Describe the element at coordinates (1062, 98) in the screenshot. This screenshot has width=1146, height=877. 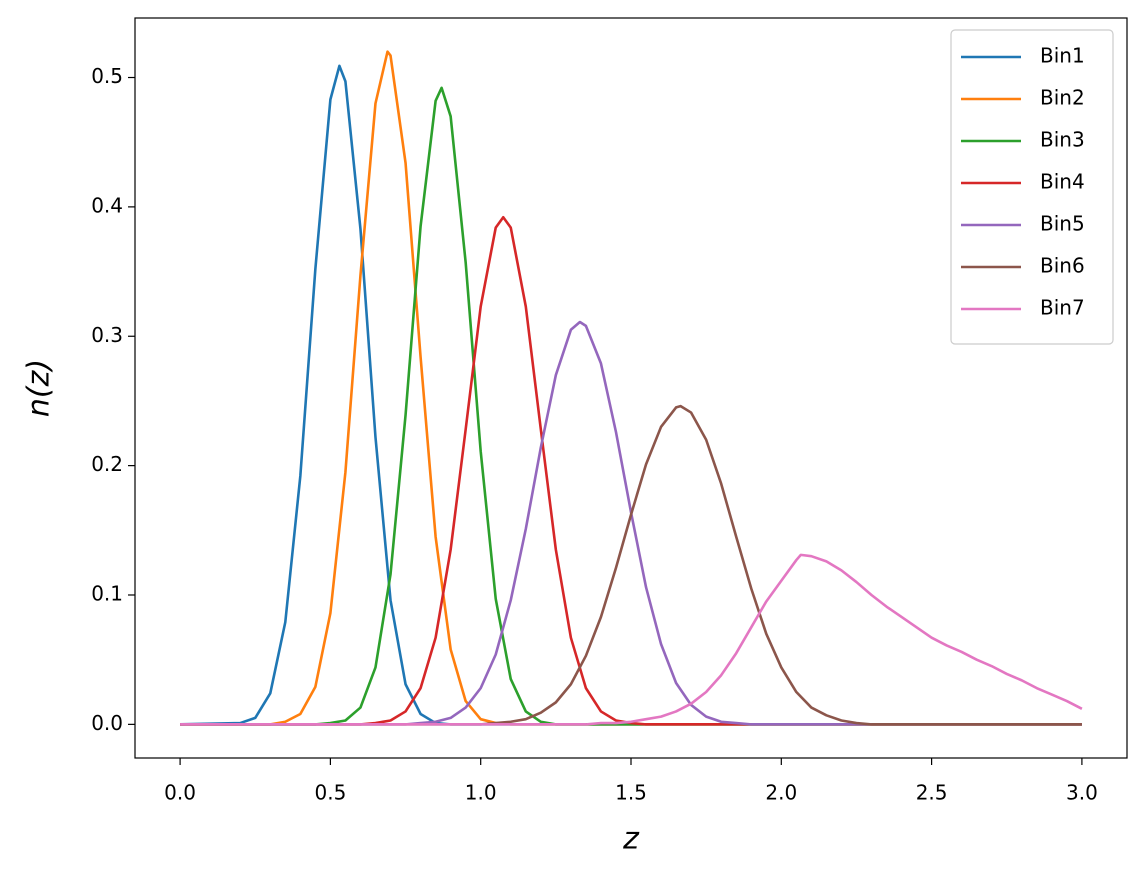
I see `legend-label: Bin2` at that location.